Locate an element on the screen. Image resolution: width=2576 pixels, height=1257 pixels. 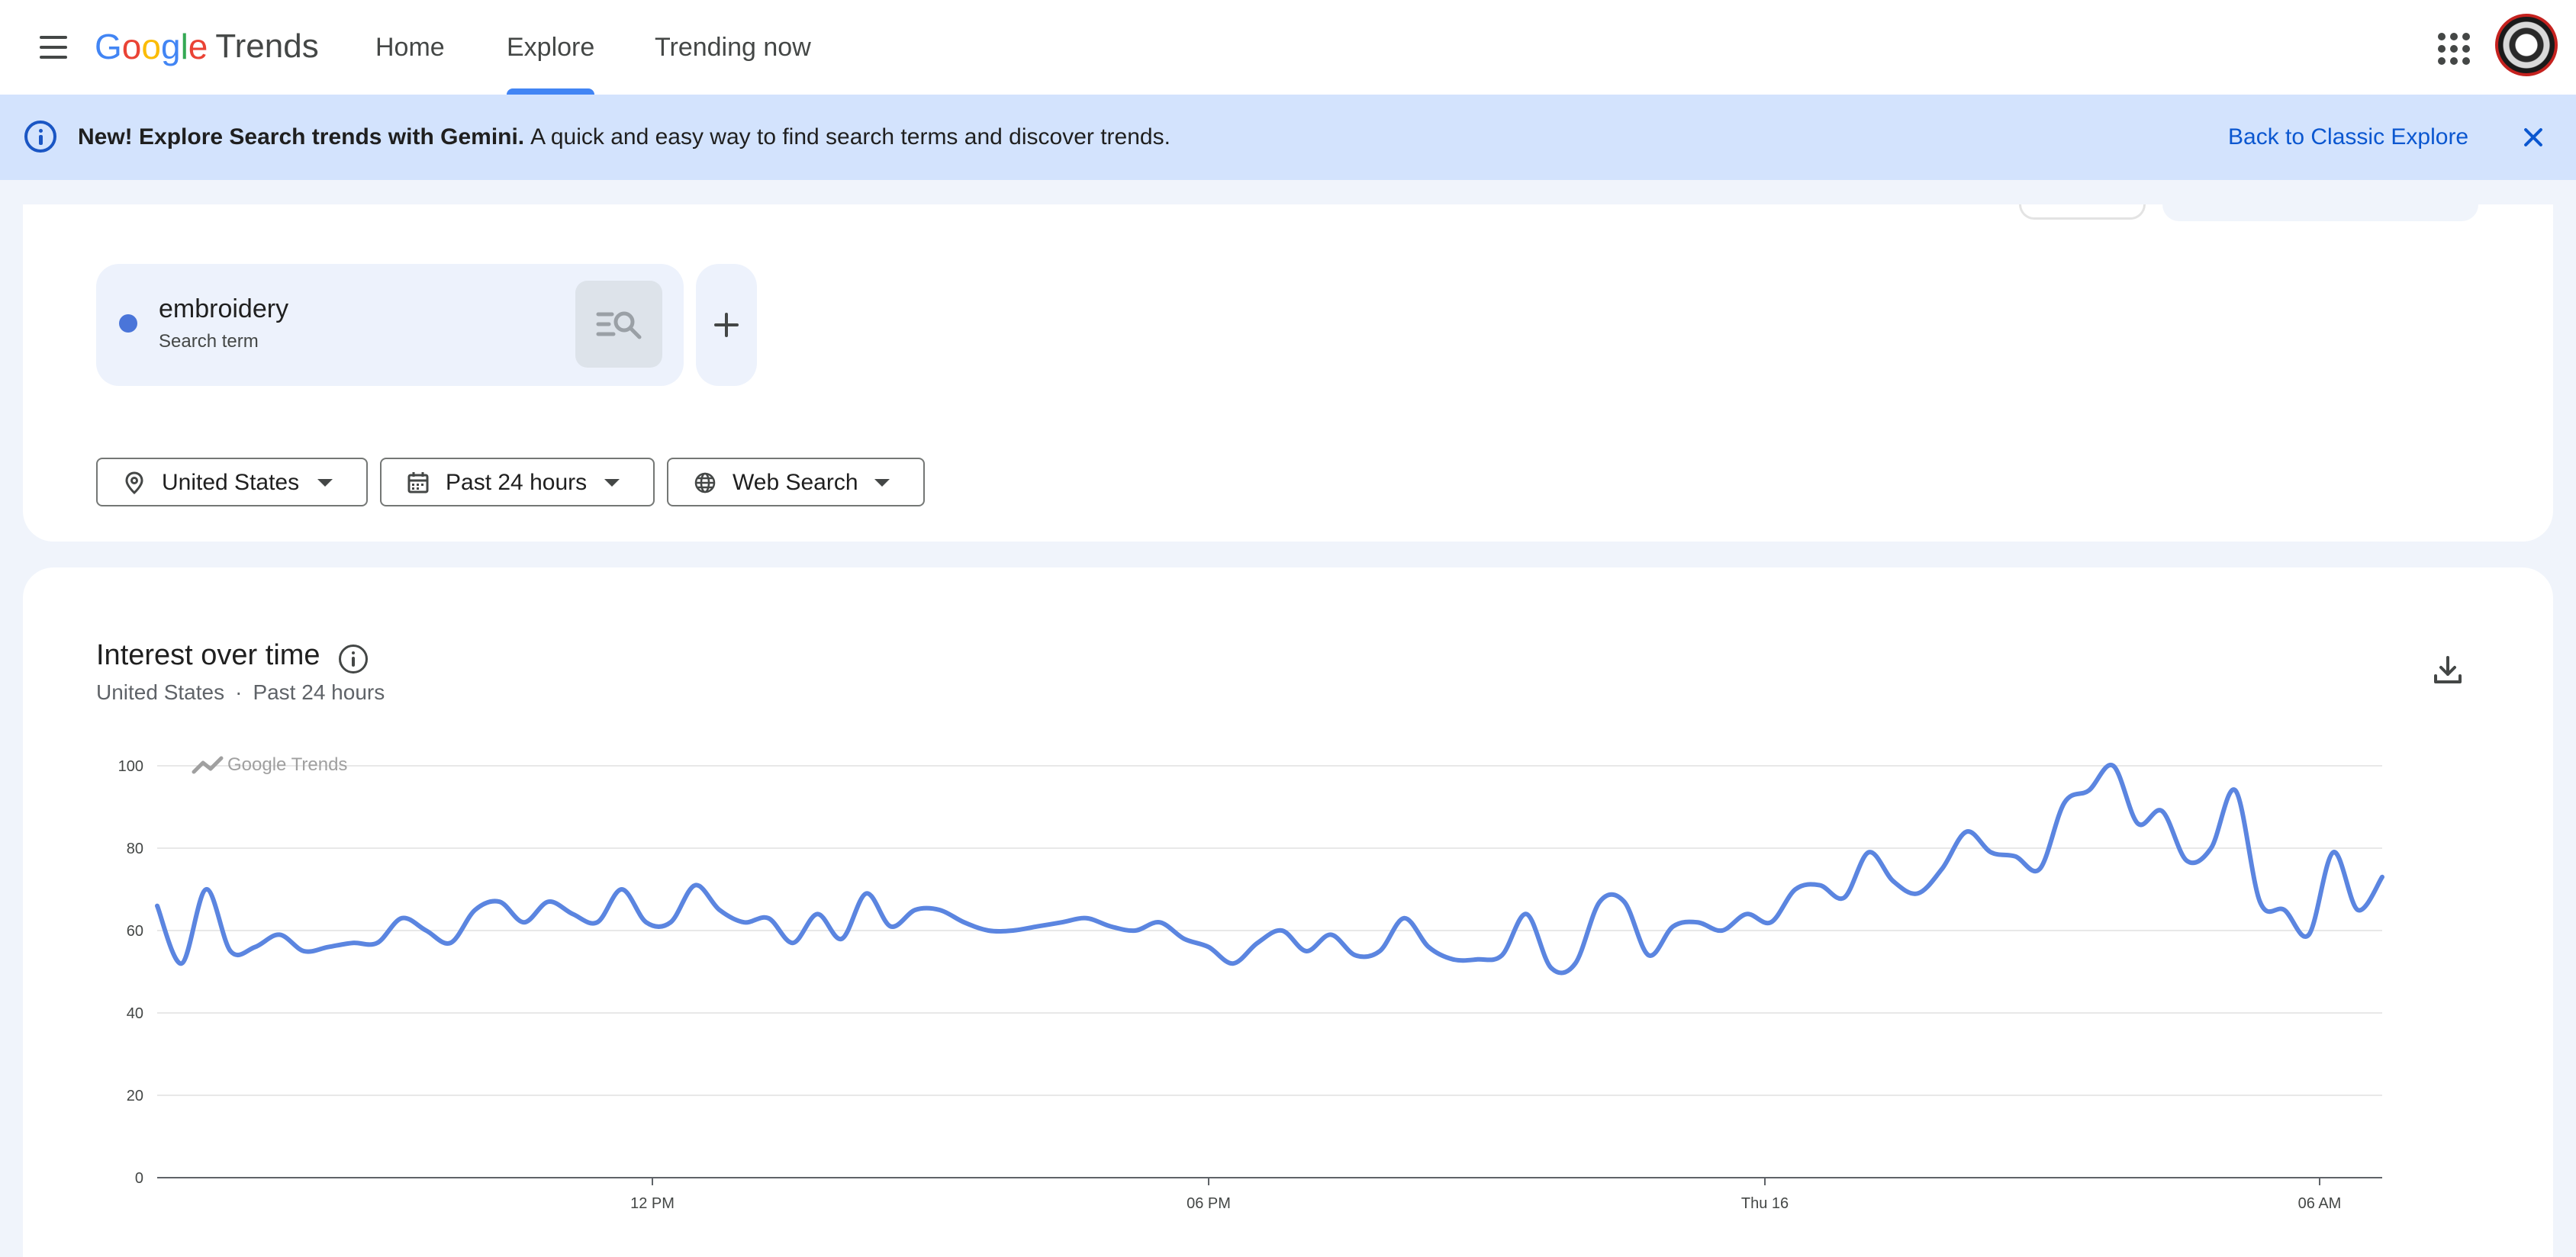
time-range-filter-dropdown: Past 24 hours is located at coordinates (517, 482).